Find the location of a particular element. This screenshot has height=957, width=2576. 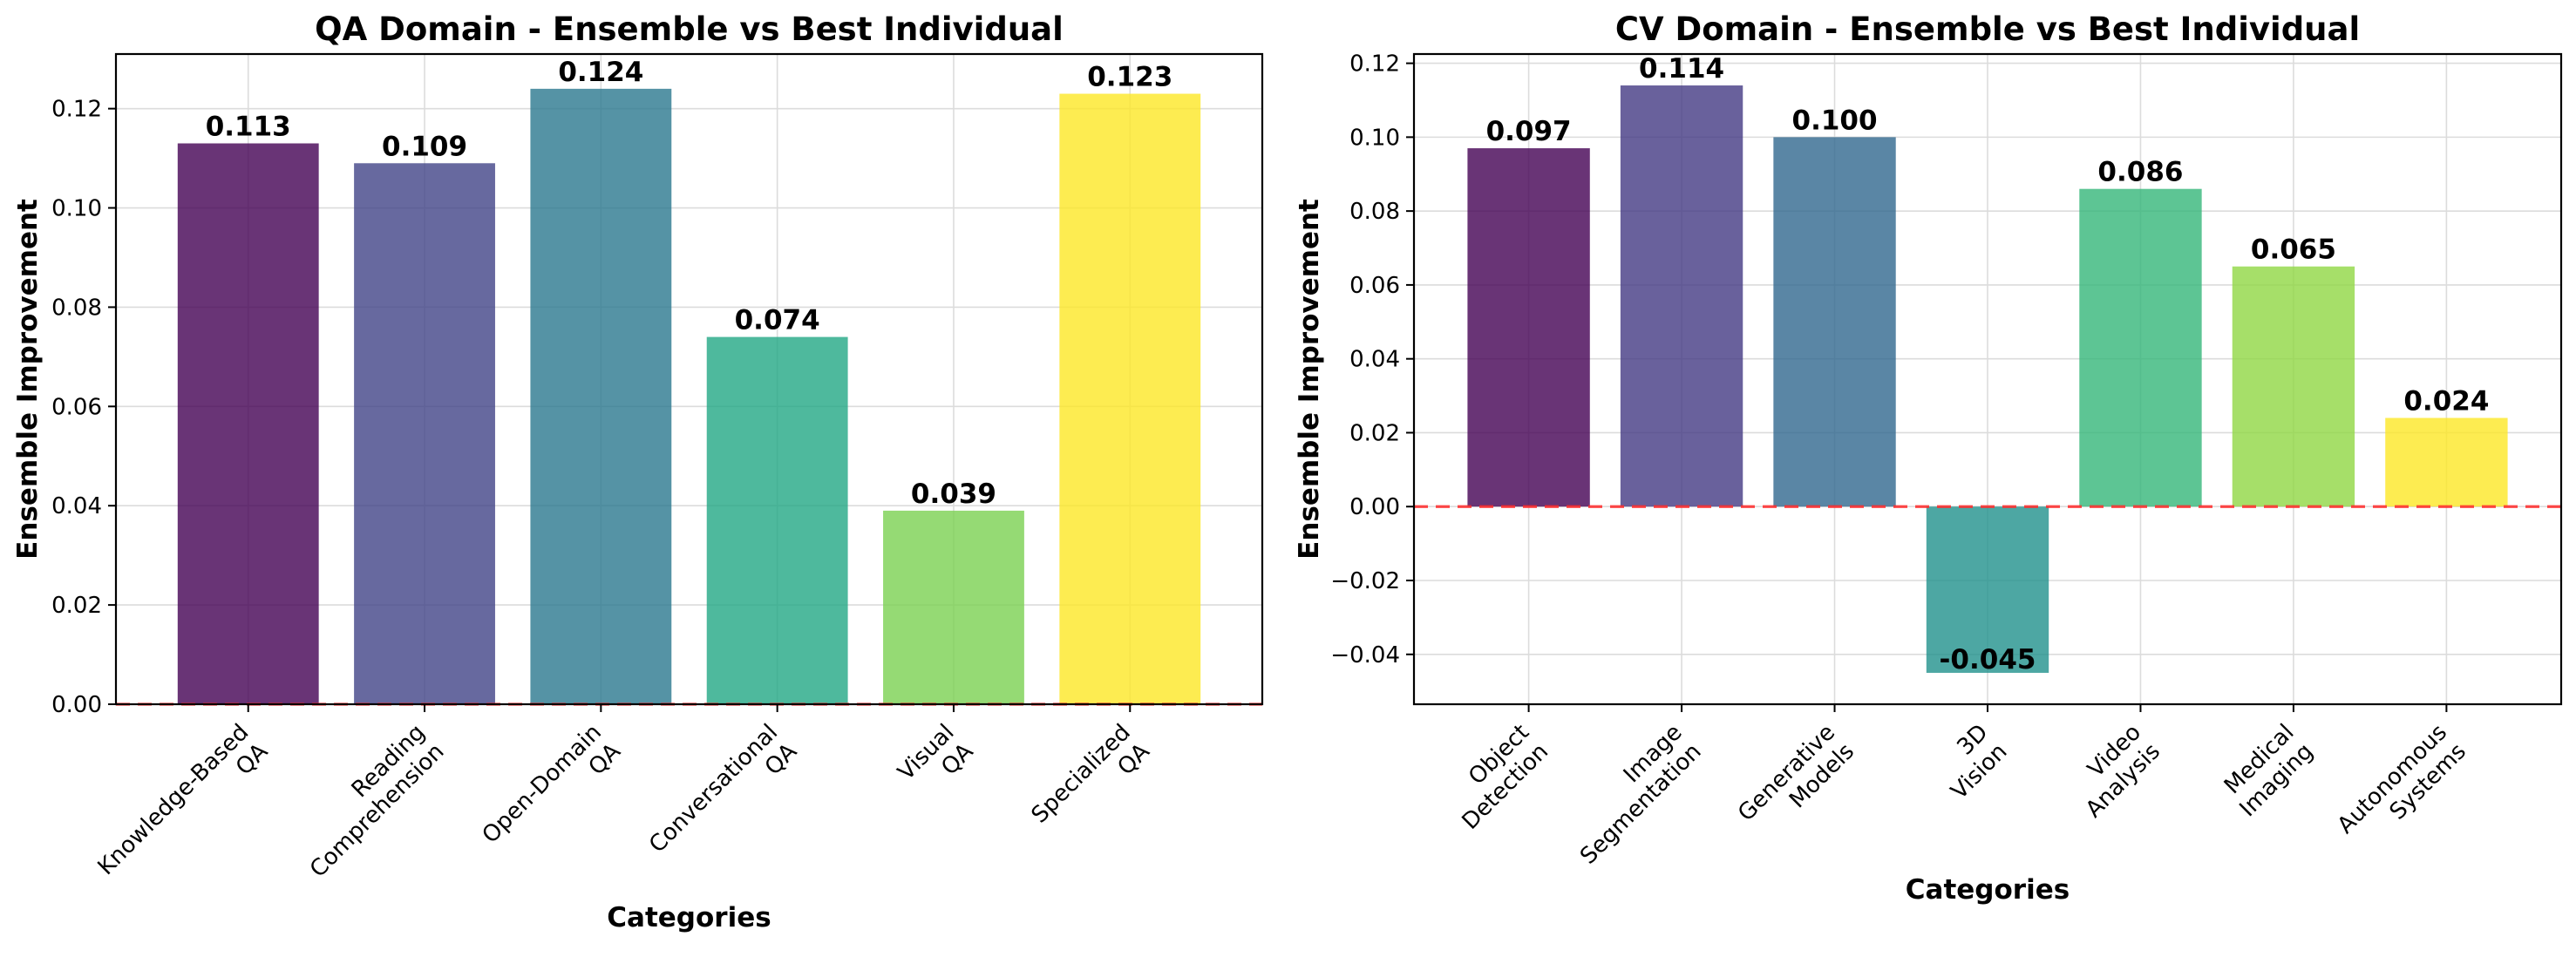

category-label-6: MedicalImaging is located at coordinates (2267, 770).